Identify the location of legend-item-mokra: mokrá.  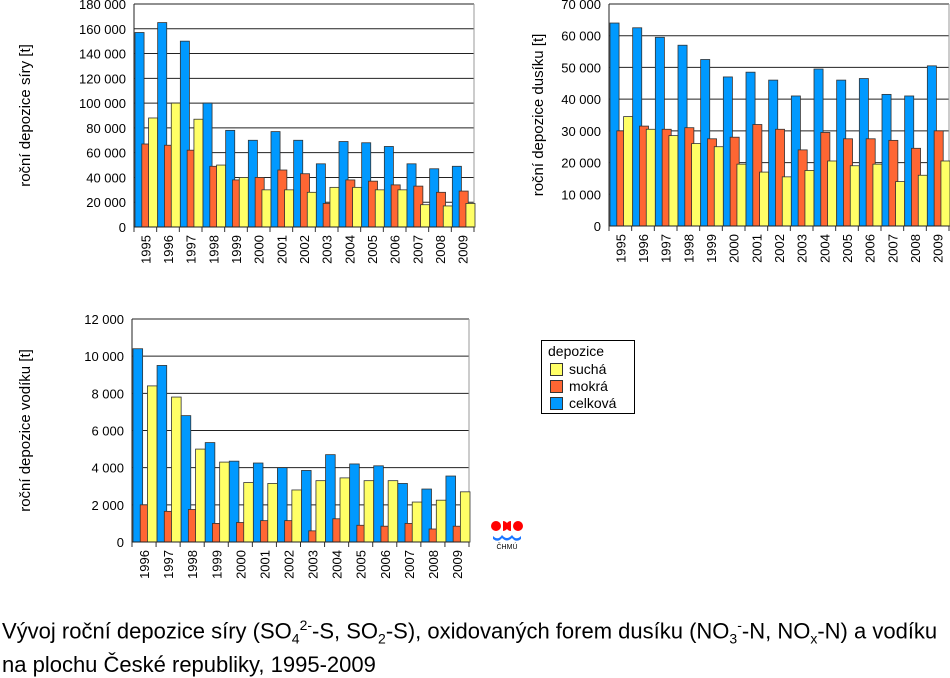
(579, 386).